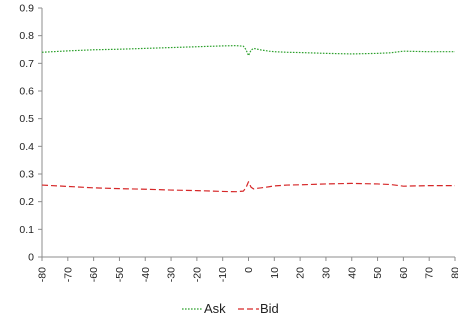 This screenshot has width=458, height=323. I want to click on y-tick-label: 0.1, so click(26, 230).